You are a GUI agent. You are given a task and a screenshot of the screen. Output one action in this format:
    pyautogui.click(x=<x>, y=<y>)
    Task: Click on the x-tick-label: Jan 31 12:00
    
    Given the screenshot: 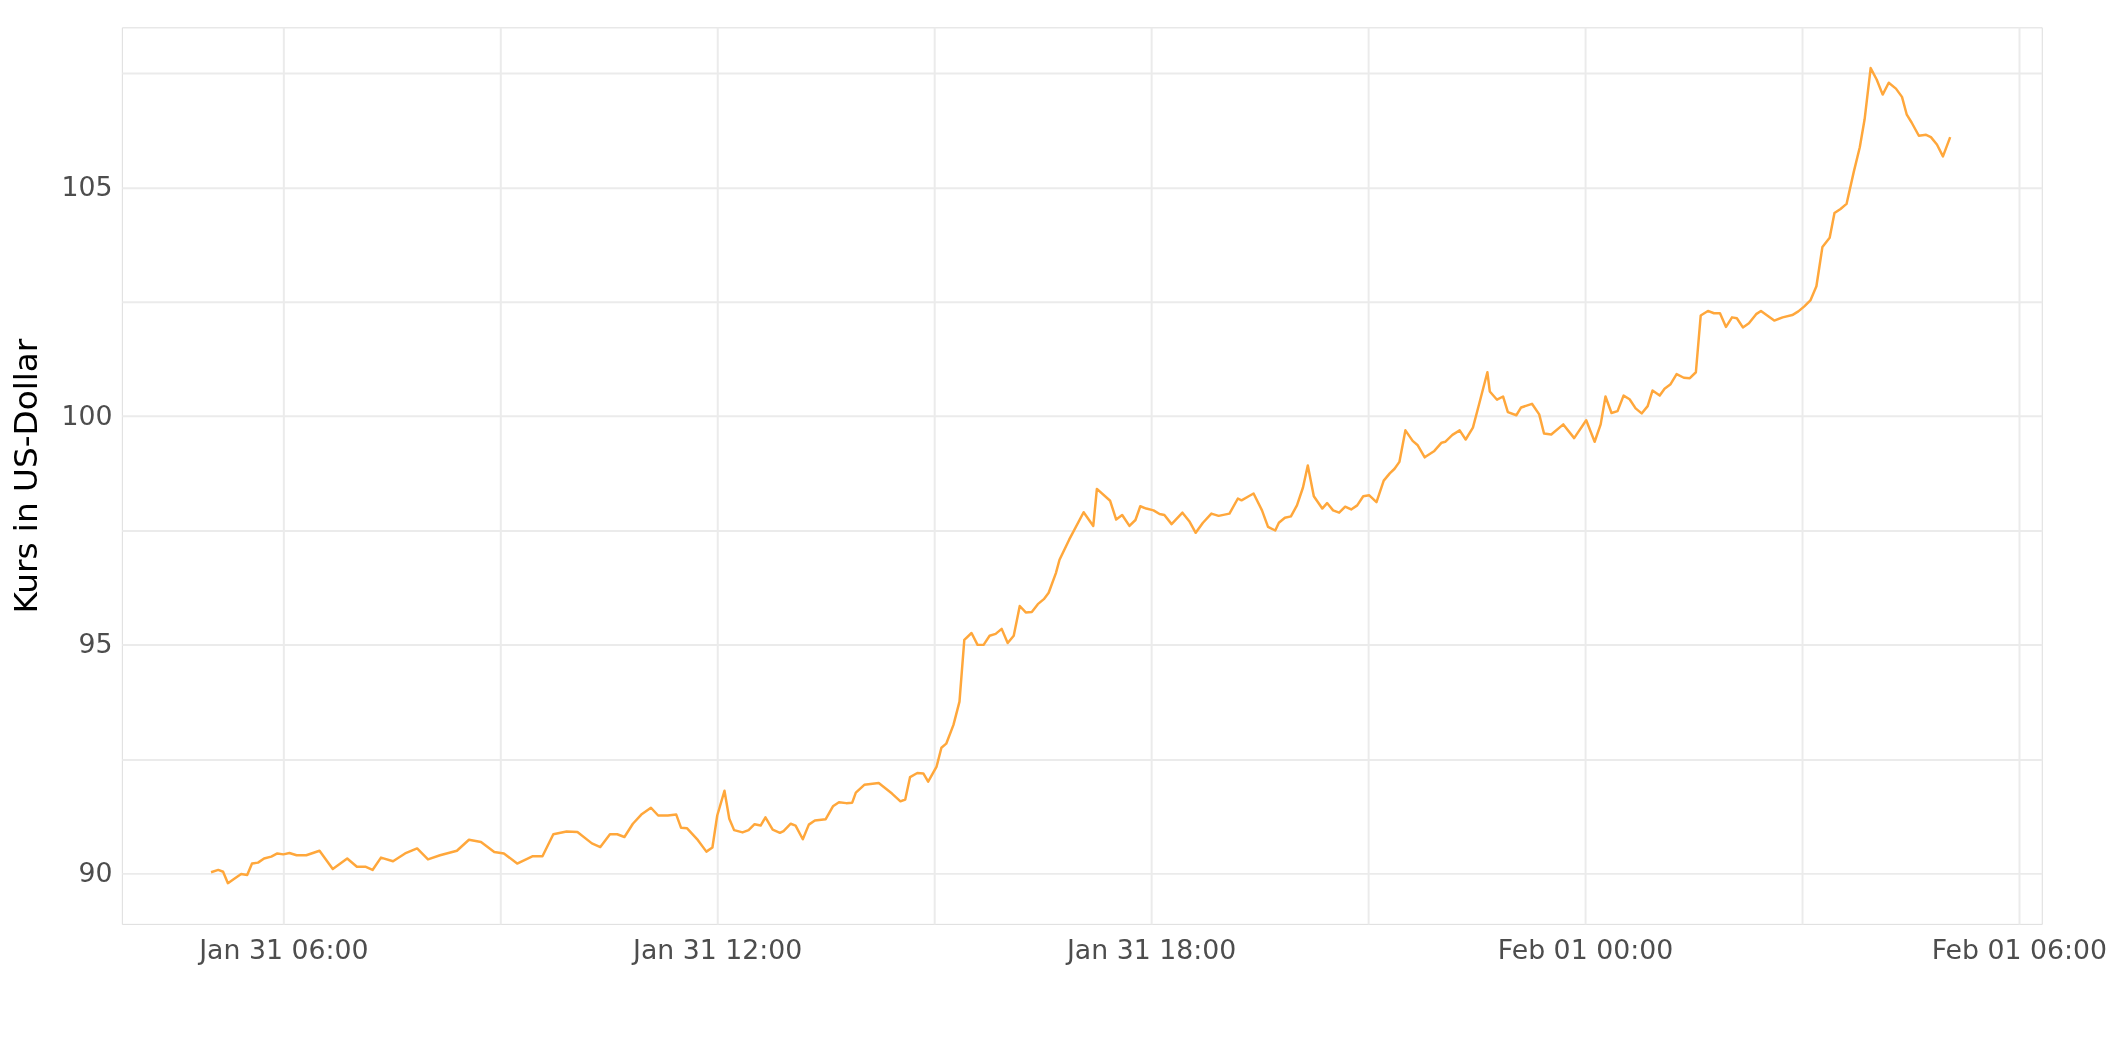 What is the action you would take?
    pyautogui.click(x=717, y=950)
    